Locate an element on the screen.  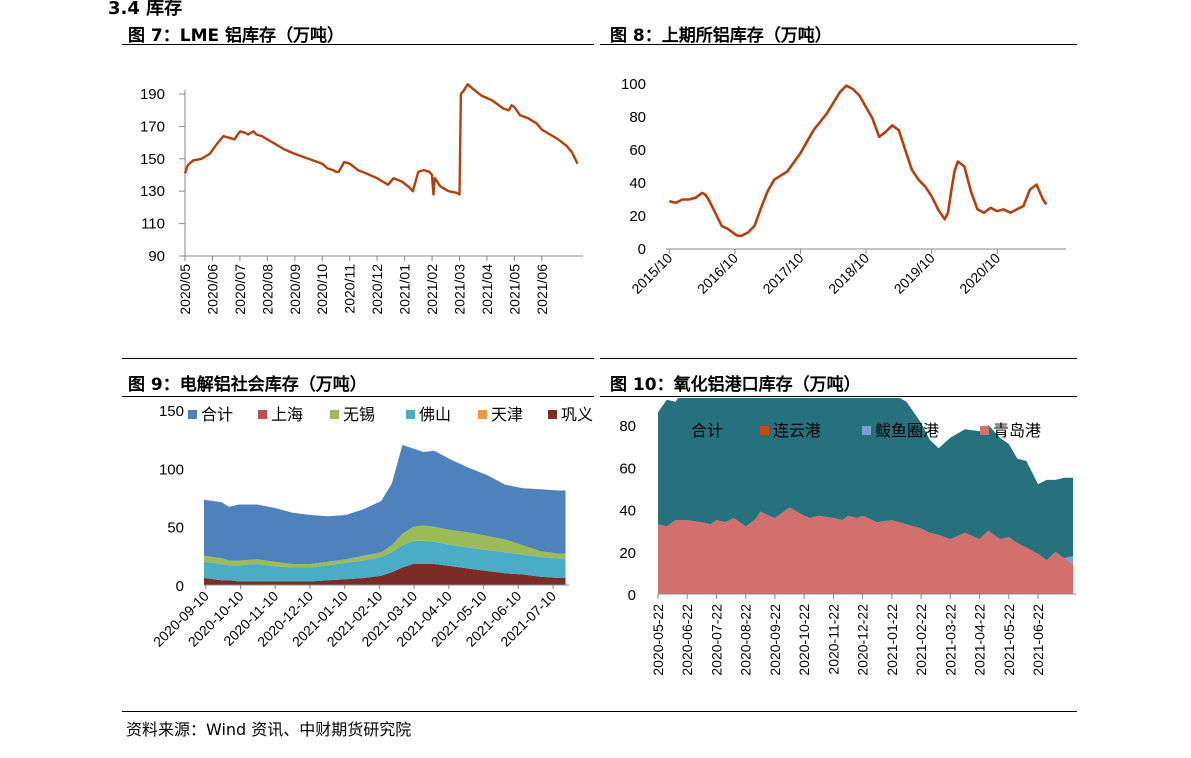
x-tick-label: 2021/01 is located at coordinates (405, 289).